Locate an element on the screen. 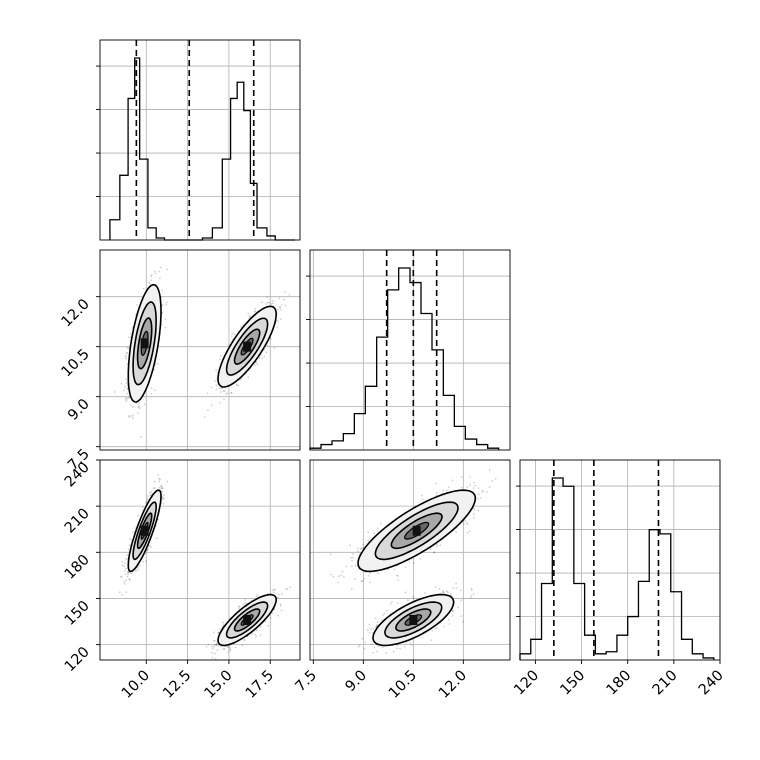 The image size is (760, 760). scatter-panel is located at coordinates (200, 350).